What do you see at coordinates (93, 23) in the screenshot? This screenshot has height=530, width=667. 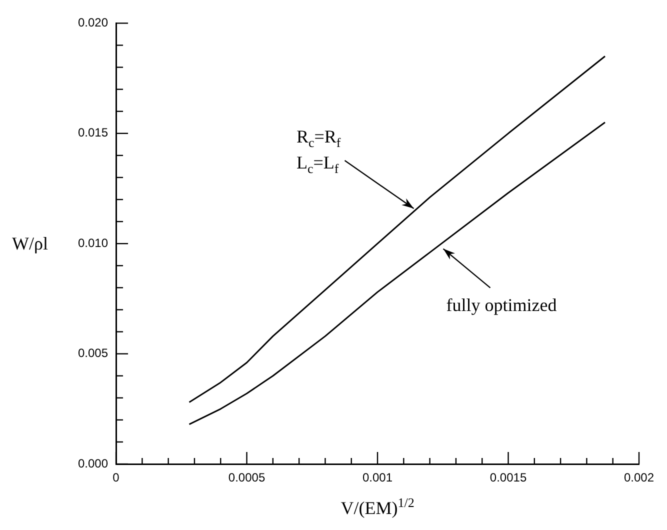 I see `y-tick-label: 0.020` at bounding box center [93, 23].